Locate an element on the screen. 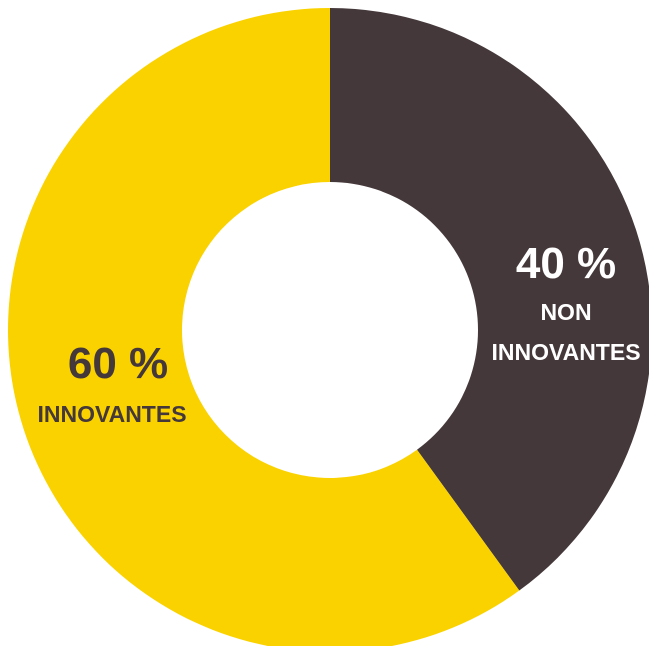  slice-value-label-non-innovantes: 40 % is located at coordinates (566, 263).